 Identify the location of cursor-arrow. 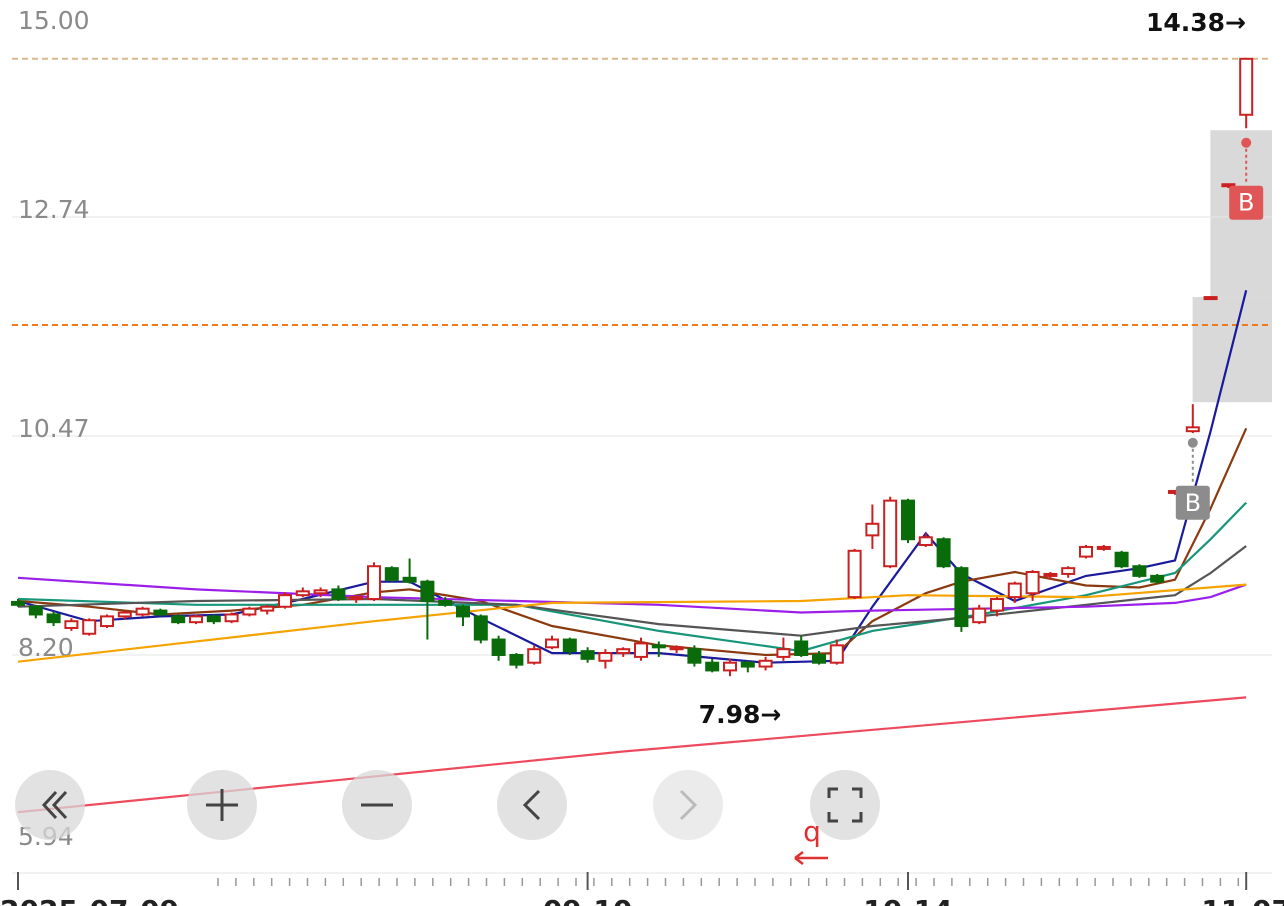
(811, 858).